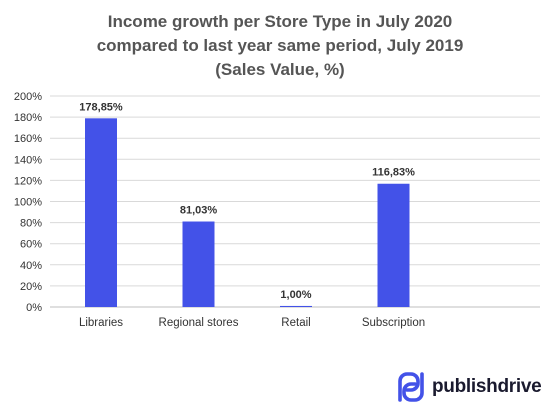 The image size is (560, 420). Describe the element at coordinates (34, 308) in the screenshot. I see `y-tick-label: 0%` at that location.